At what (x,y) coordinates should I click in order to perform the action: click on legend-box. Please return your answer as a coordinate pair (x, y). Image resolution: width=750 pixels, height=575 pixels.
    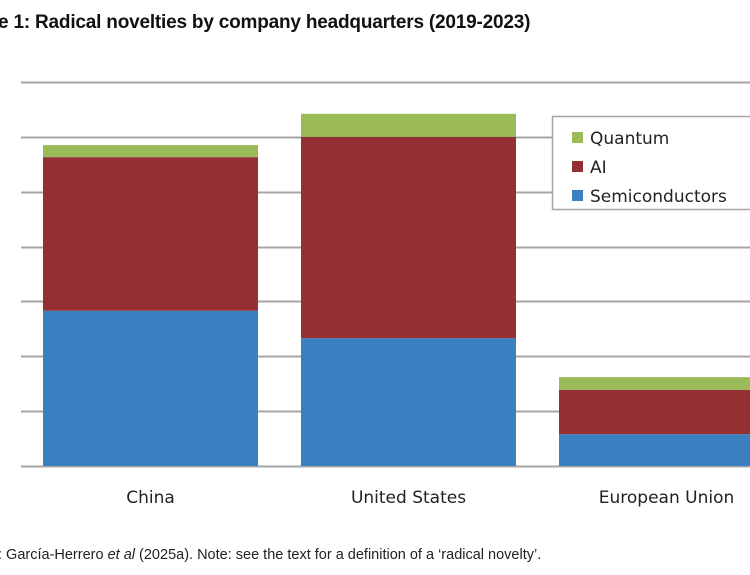
    Looking at the image, I should click on (650, 163).